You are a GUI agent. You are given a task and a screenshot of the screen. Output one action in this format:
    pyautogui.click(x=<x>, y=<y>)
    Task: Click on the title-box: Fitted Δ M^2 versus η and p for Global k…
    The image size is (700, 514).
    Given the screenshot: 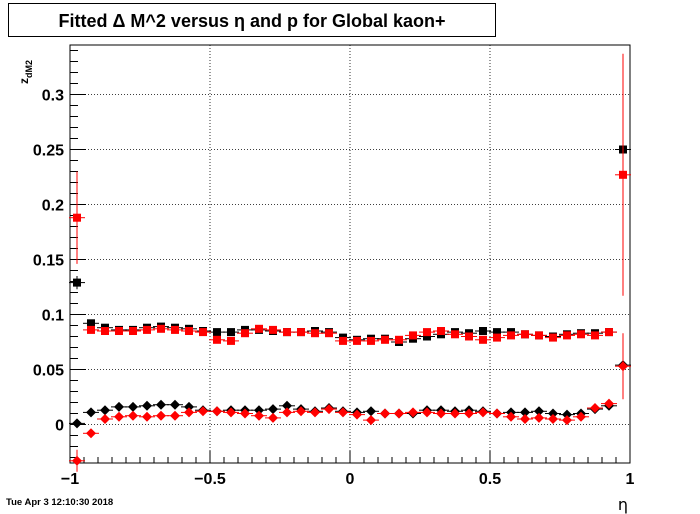 What is the action you would take?
    pyautogui.click(x=252, y=20)
    